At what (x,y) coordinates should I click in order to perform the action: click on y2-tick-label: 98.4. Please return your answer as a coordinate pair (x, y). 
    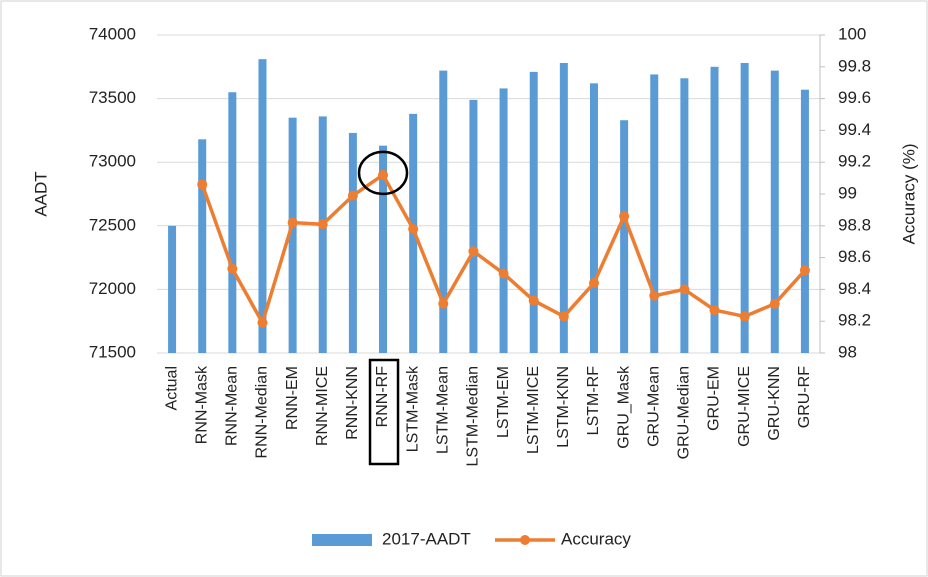
    Looking at the image, I should click on (854, 288).